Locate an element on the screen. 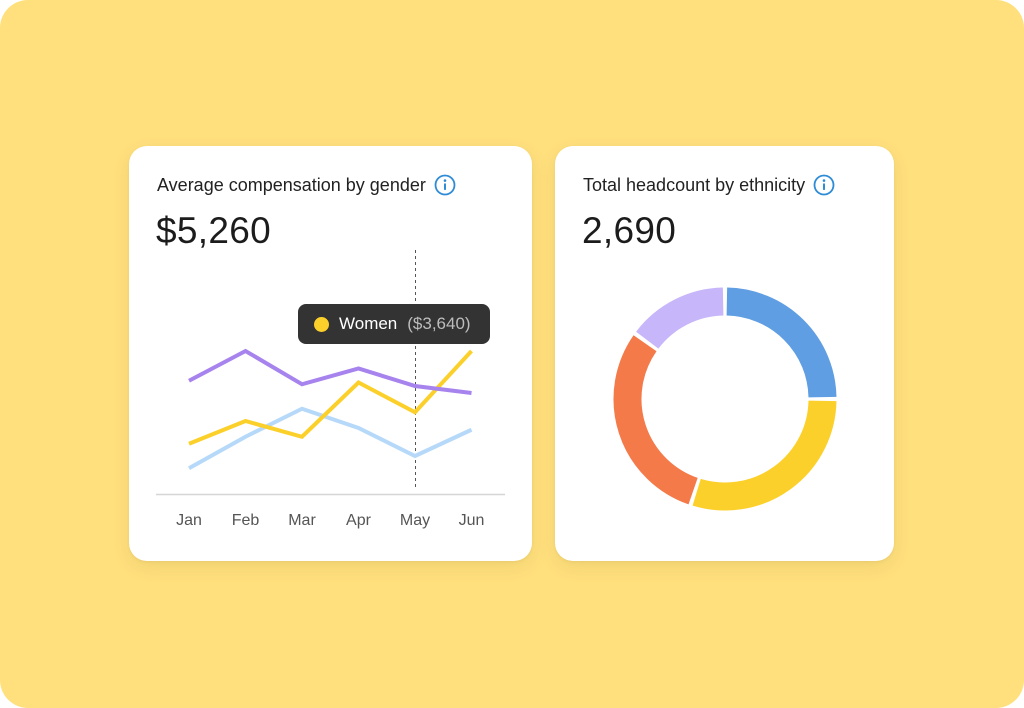  x-tick-label-jan: Jan is located at coordinates (189, 520).